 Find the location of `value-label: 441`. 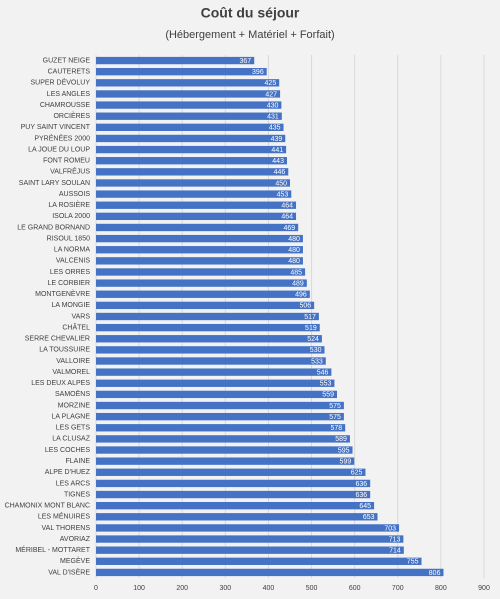

value-label: 441 is located at coordinates (277, 150).